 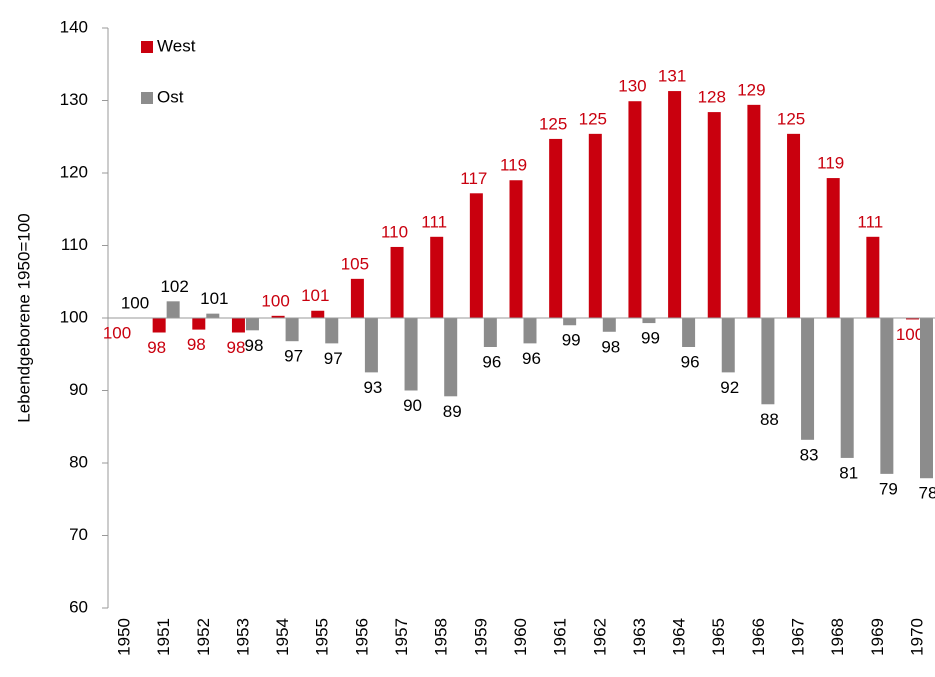 I want to click on x-tick-label: 1965, so click(x=718, y=637).